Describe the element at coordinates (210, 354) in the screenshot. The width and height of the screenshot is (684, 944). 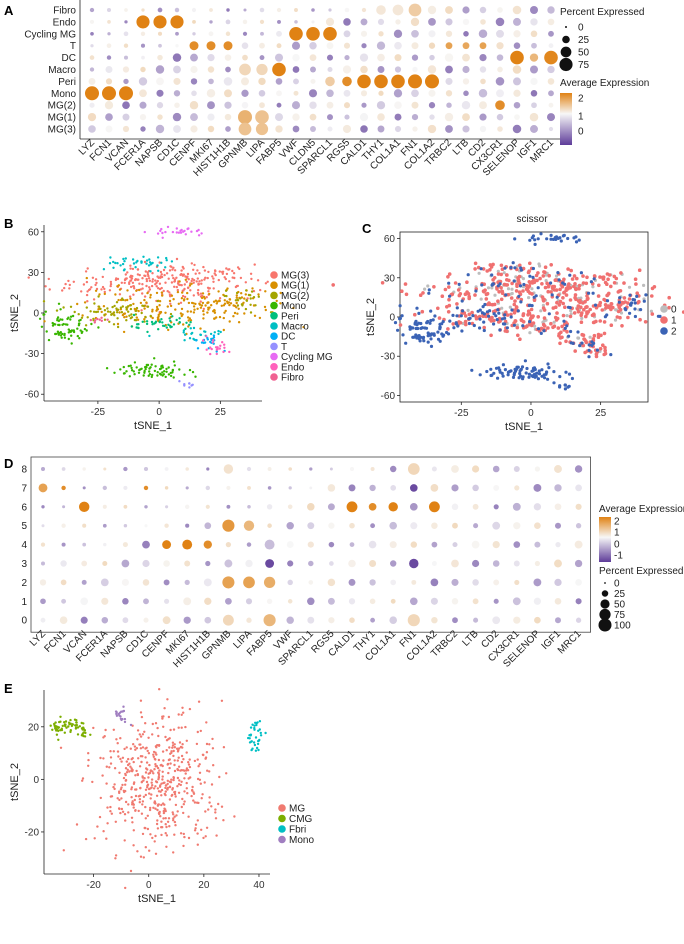
I see `cell-point-endo` at that location.